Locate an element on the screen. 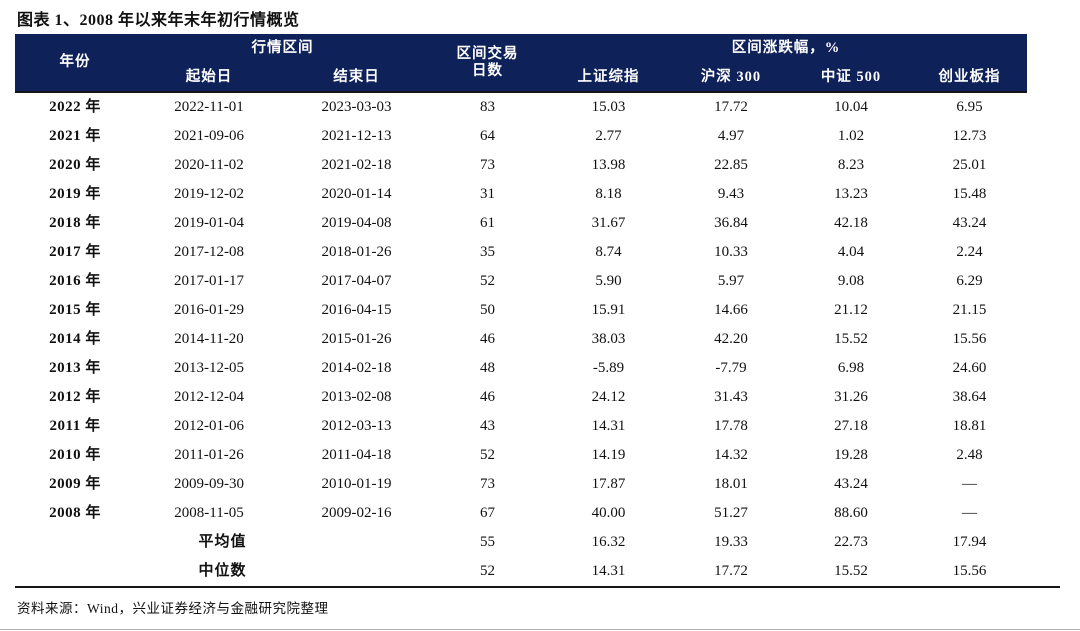  chinext-change-cell: 15.48 is located at coordinates (969, 194).